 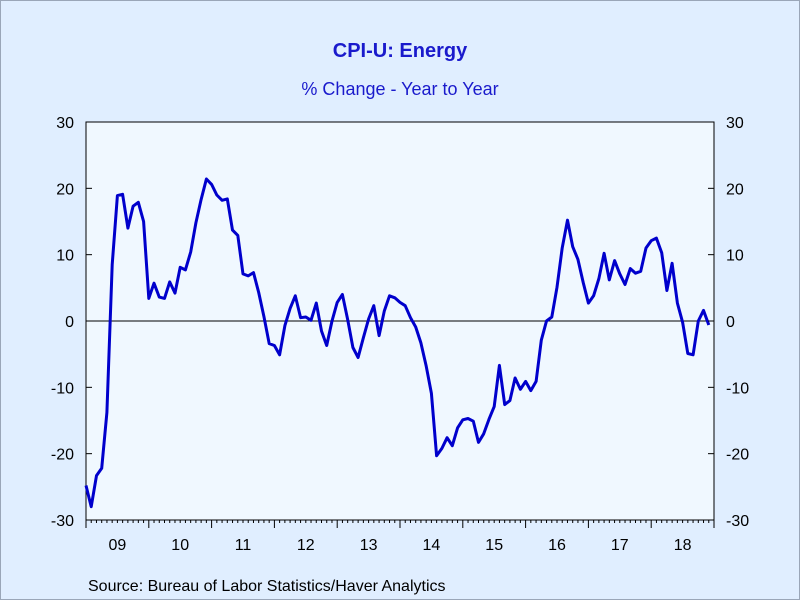 What do you see at coordinates (494, 545) in the screenshot?
I see `x-tick-label: 15` at bounding box center [494, 545].